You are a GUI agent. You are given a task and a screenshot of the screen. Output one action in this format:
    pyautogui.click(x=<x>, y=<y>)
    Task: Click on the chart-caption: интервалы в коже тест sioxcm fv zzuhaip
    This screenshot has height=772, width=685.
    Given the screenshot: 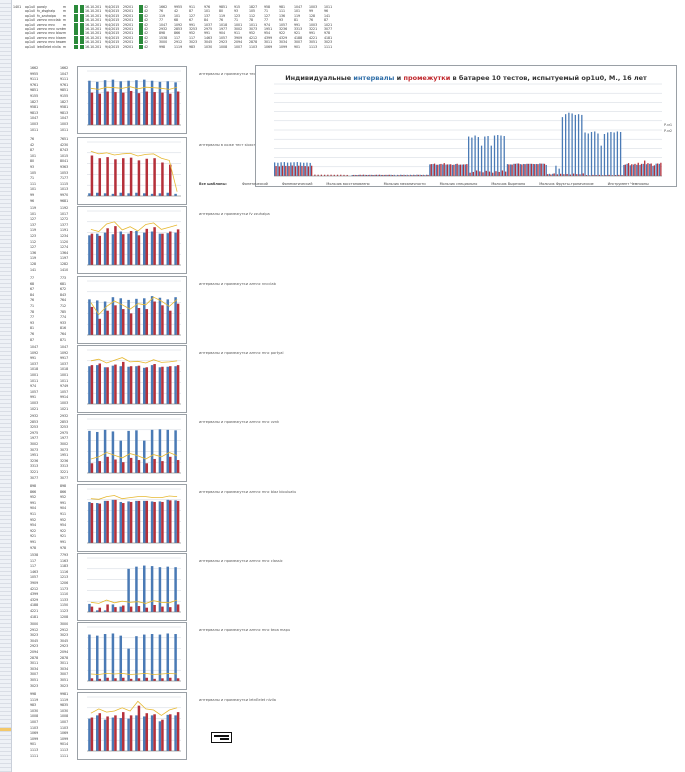 What is the action you would take?
    pyautogui.click(x=238, y=145)
    